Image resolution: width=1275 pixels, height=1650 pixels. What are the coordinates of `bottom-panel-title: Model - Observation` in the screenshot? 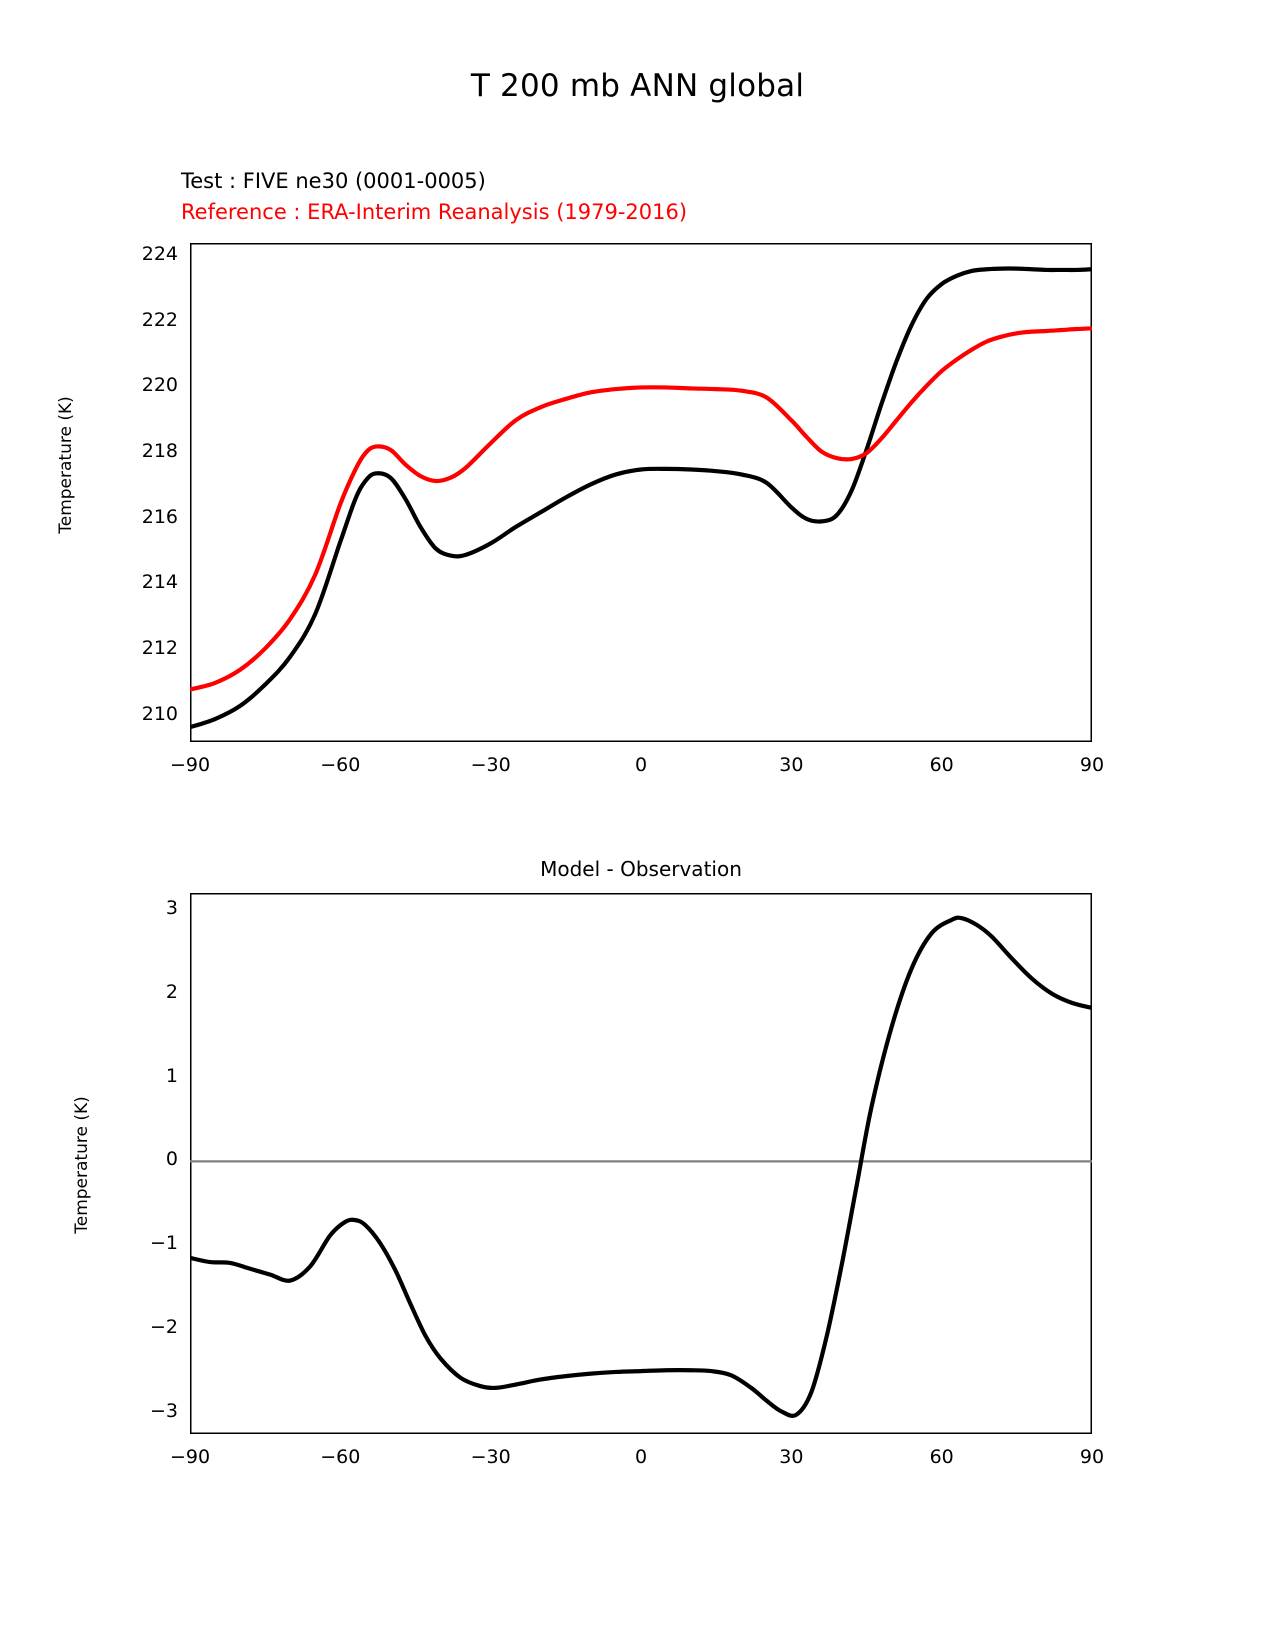 It's located at (641, 869).